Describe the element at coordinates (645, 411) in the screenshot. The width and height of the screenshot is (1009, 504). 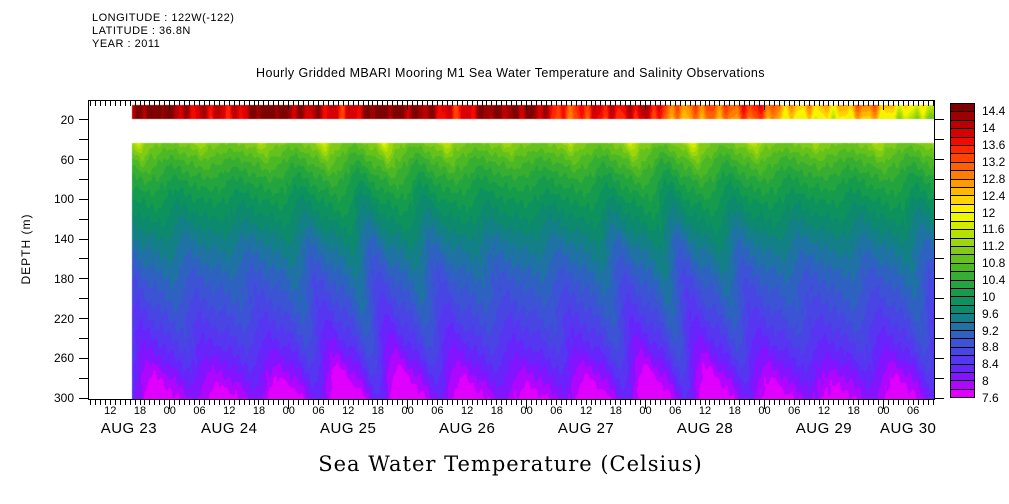
I see `x-hour-label: 00` at that location.